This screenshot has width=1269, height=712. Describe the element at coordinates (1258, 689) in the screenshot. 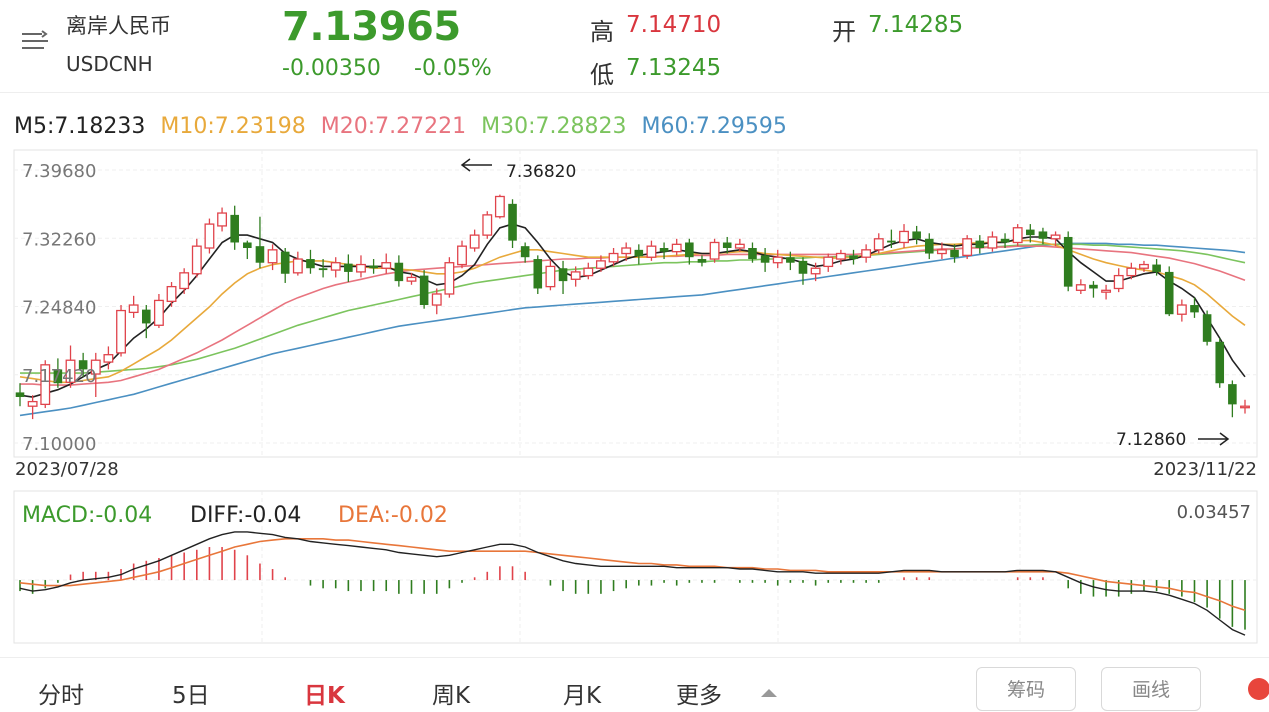

I see `record-dot-icon` at that location.